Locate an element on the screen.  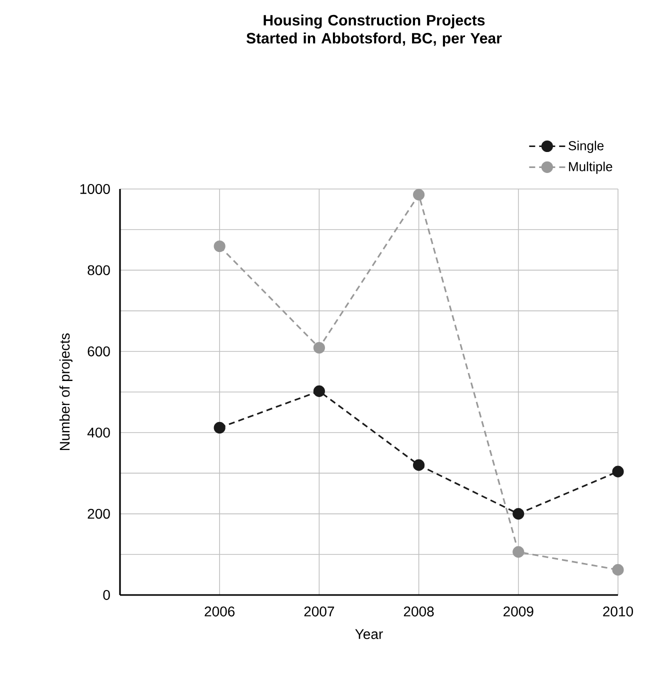
x-tick-label: 2007 is located at coordinates (319, 611).